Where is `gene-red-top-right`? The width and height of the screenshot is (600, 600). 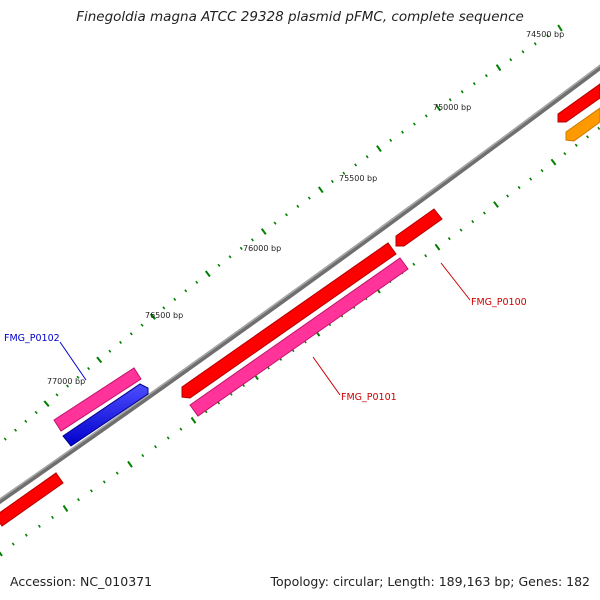
gene-red-top-right is located at coordinates (578, 103).